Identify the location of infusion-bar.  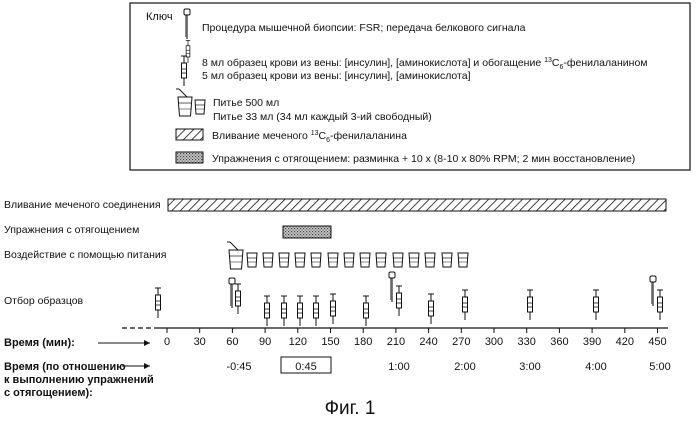
(417, 205).